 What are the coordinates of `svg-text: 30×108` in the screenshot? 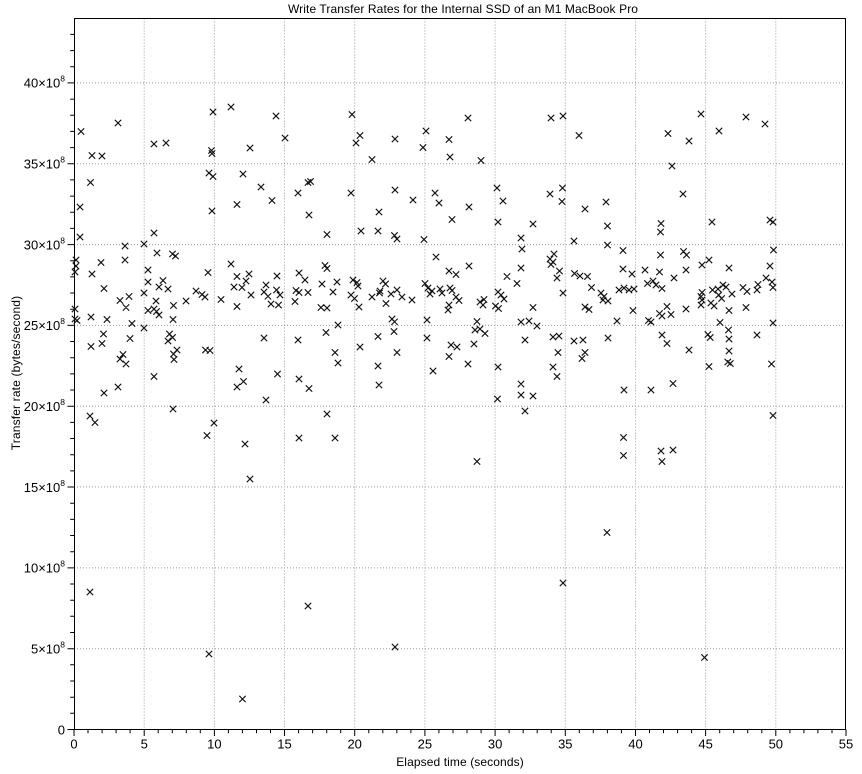 It's located at (45, 243).